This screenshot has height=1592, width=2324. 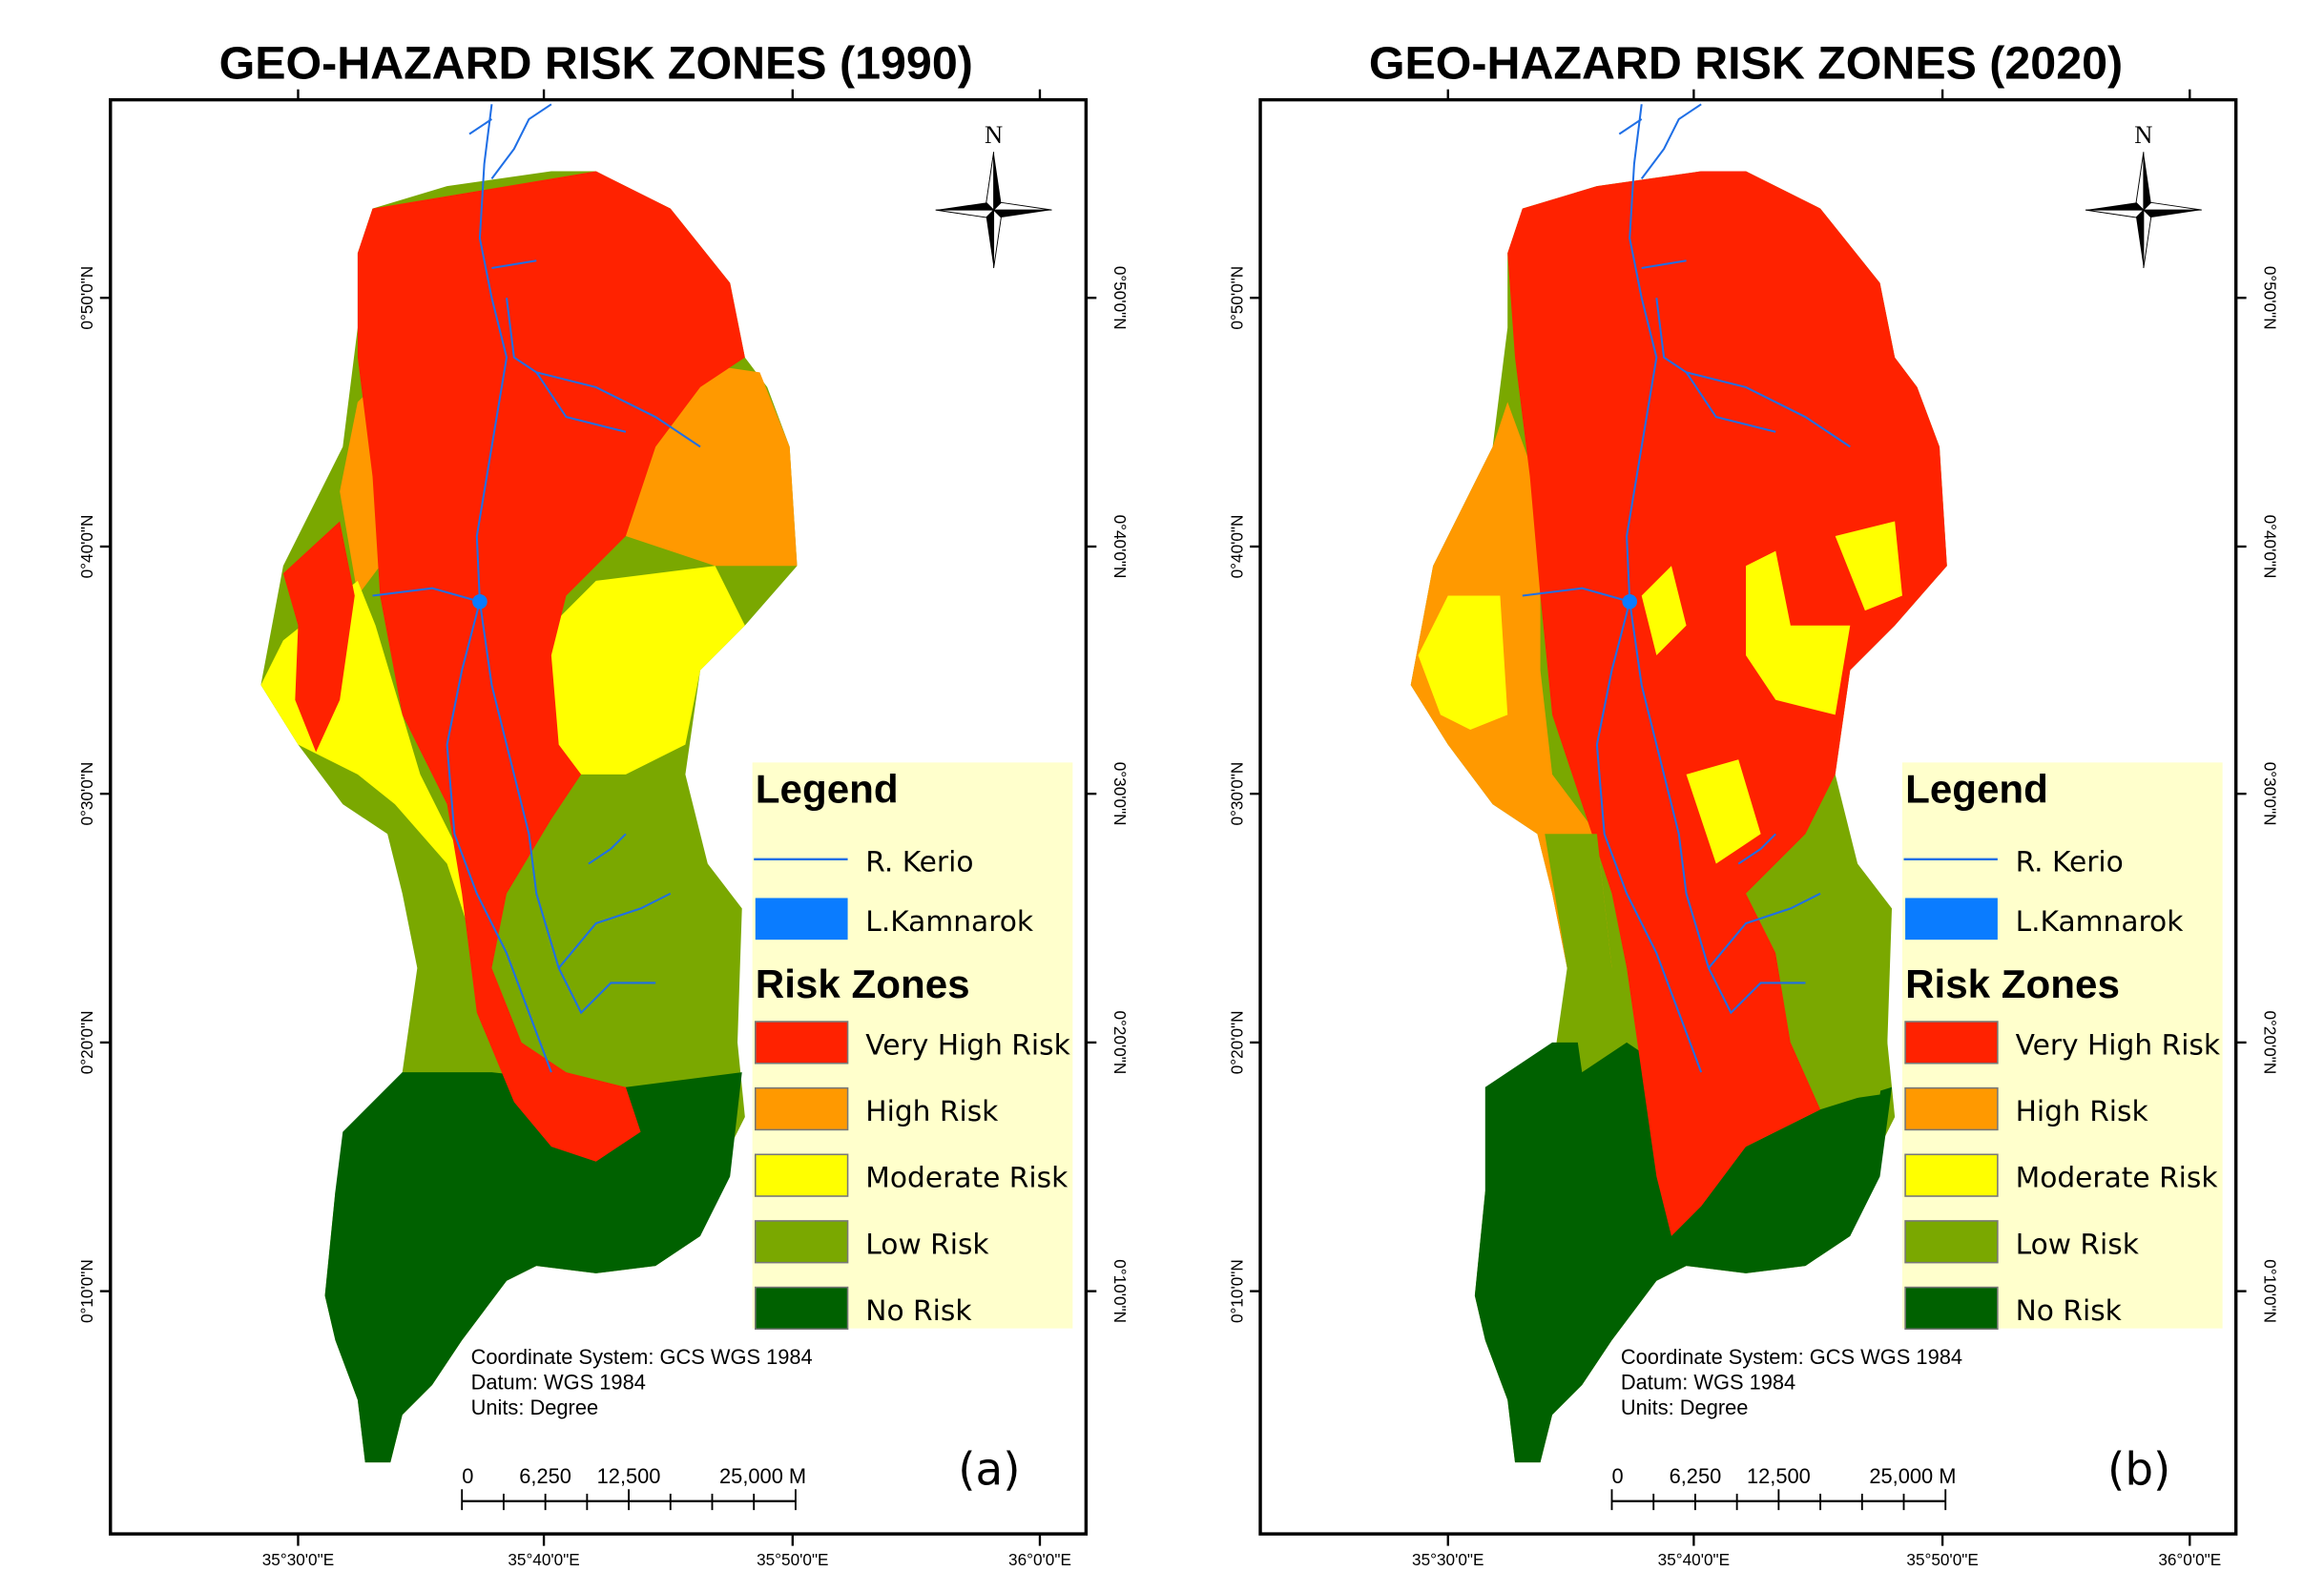 What do you see at coordinates (927, 1243) in the screenshot?
I see `legend-zone-label: Low Risk` at bounding box center [927, 1243].